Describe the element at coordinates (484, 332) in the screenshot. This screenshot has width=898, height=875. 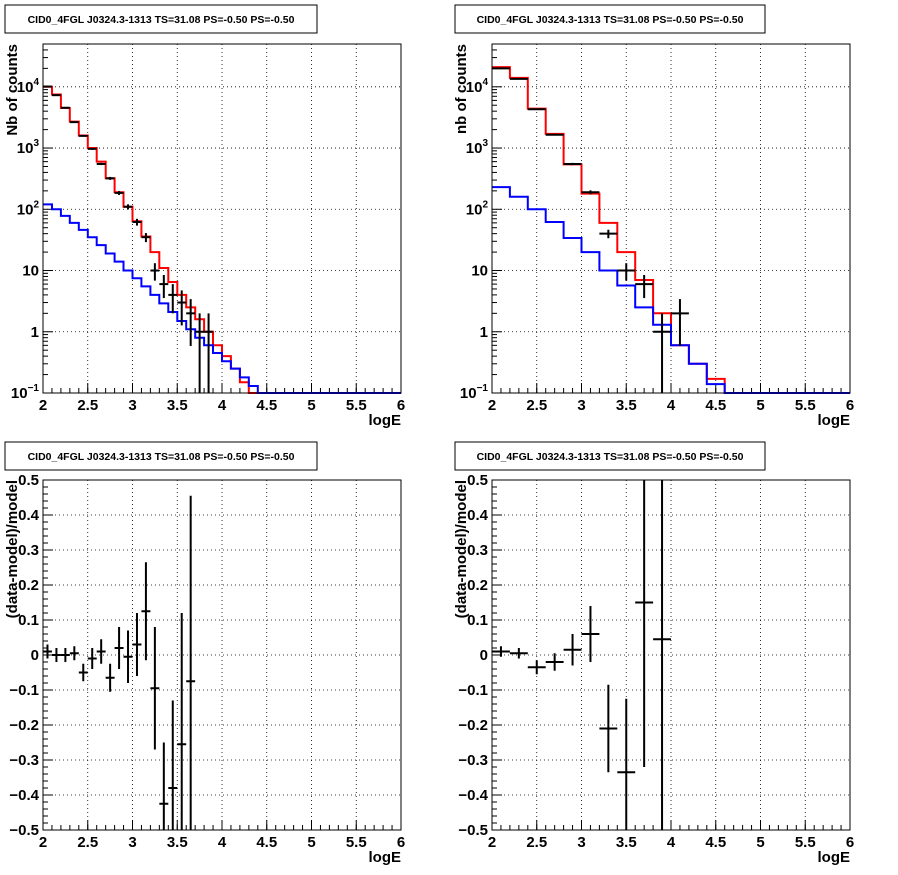
I see `y-tick-label: 1` at that location.